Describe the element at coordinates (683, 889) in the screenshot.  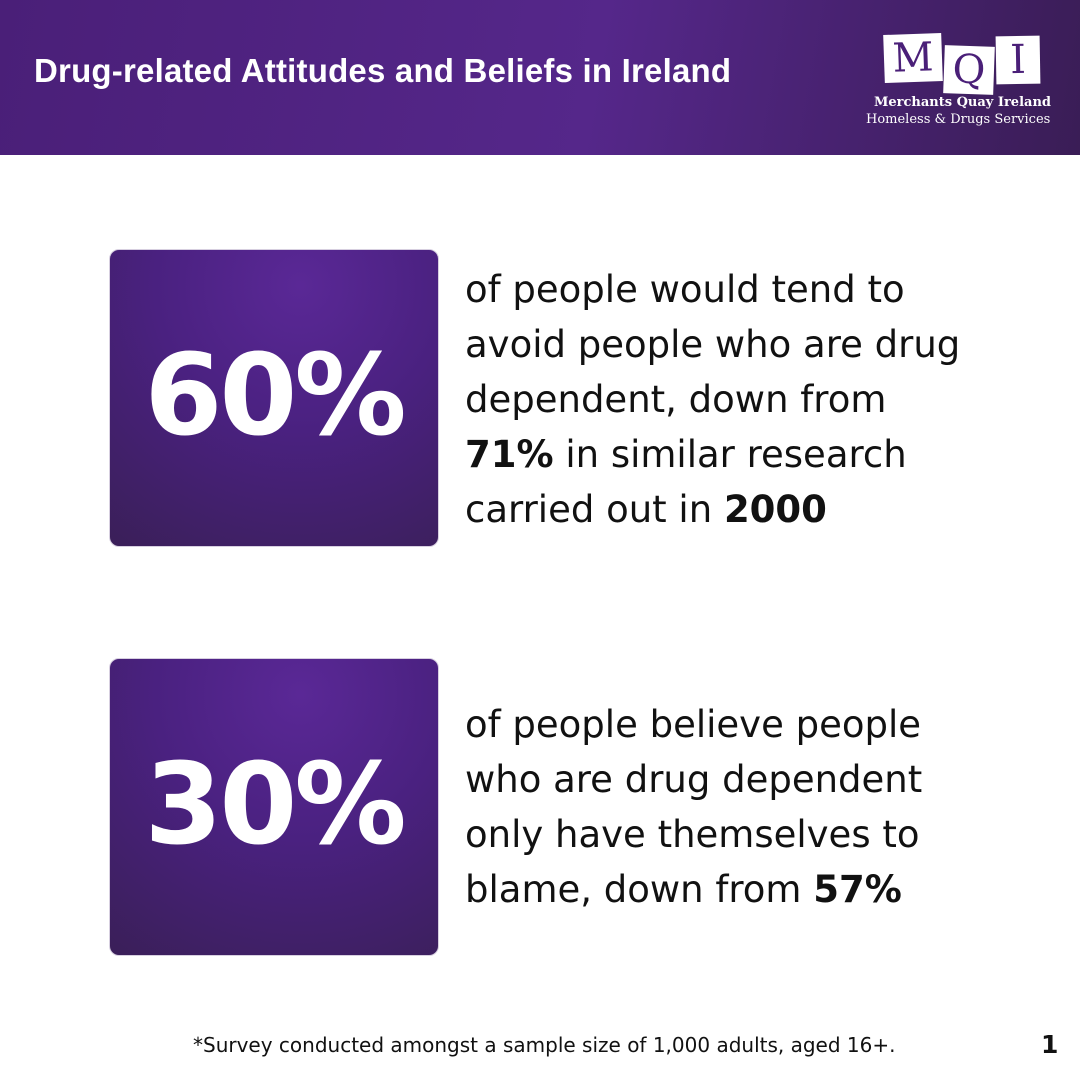
I see `stat-line: blame, down from 57%` at that location.